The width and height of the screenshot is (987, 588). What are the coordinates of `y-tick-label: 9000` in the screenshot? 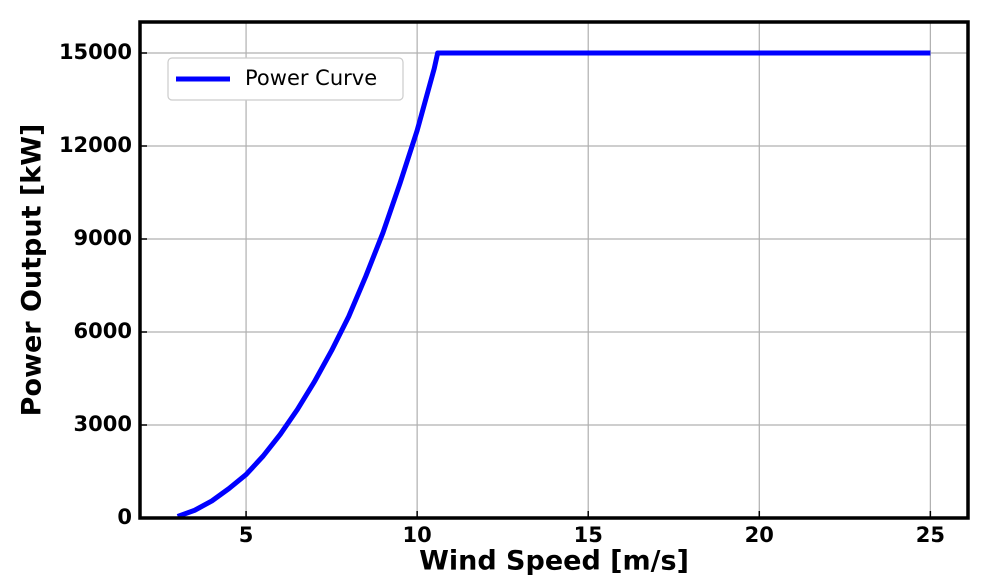 It's located at (103, 238).